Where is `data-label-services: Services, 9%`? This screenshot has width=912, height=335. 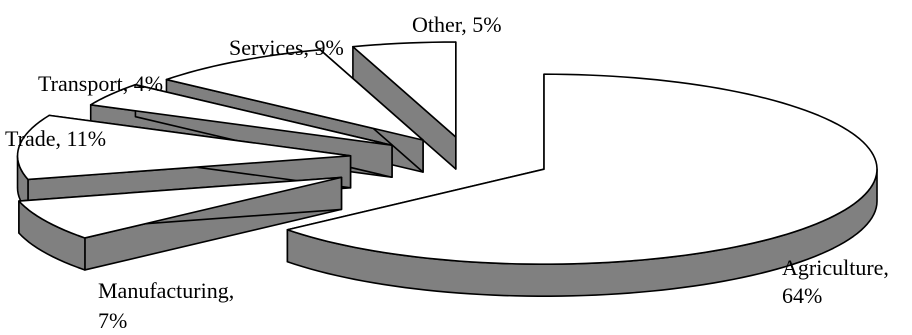 data-label-services: Services, 9% is located at coordinates (286, 47).